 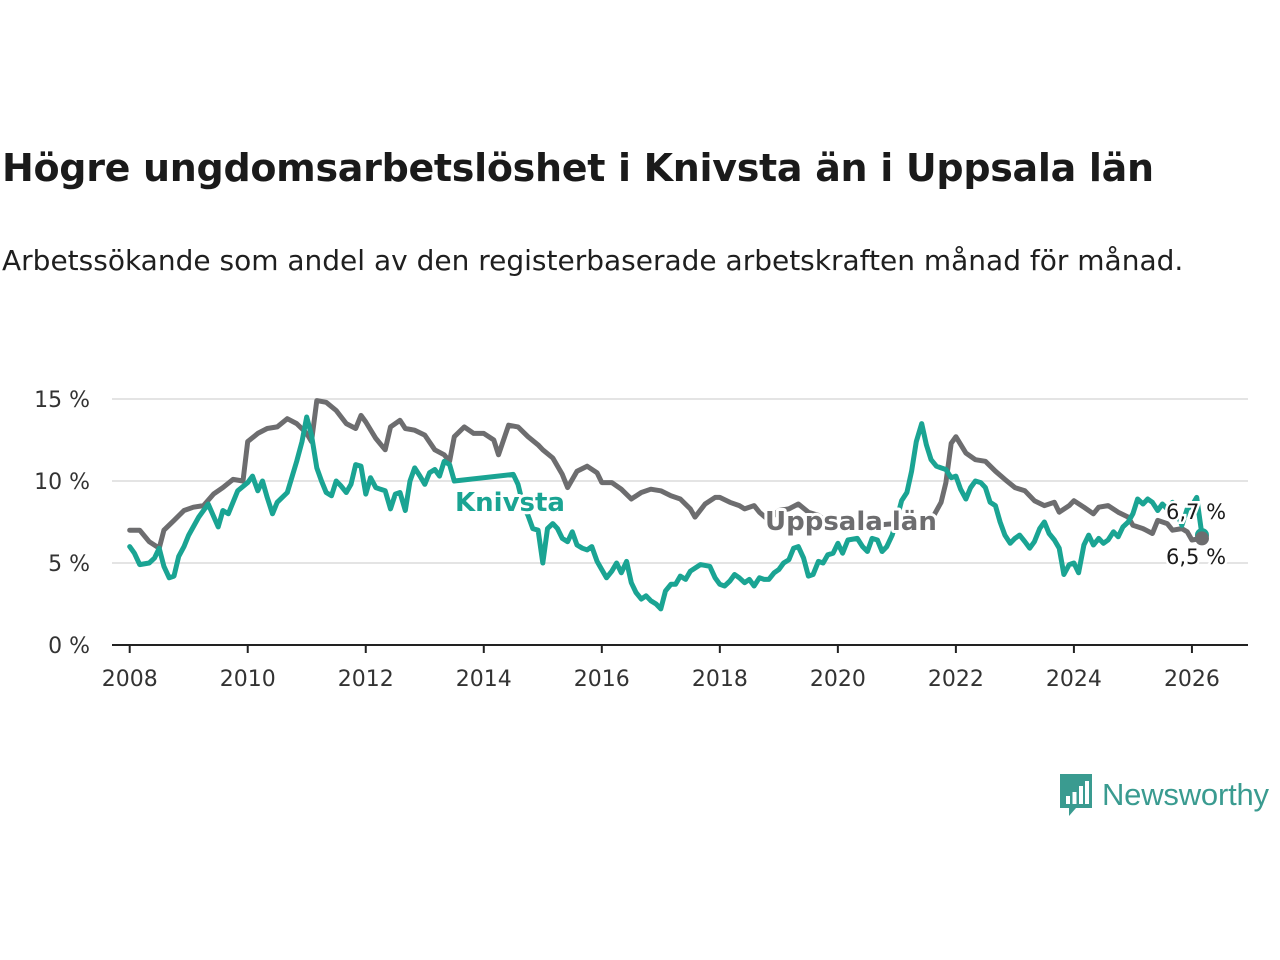 What do you see at coordinates (248, 679) in the screenshot?
I see `x-tick-label: 2010` at bounding box center [248, 679].